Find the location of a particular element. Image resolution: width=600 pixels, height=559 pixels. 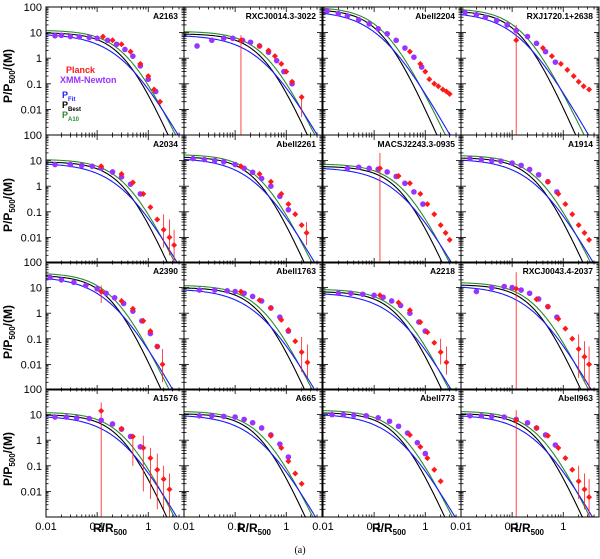

y-tick-label: 1 is located at coordinates (39, 441).